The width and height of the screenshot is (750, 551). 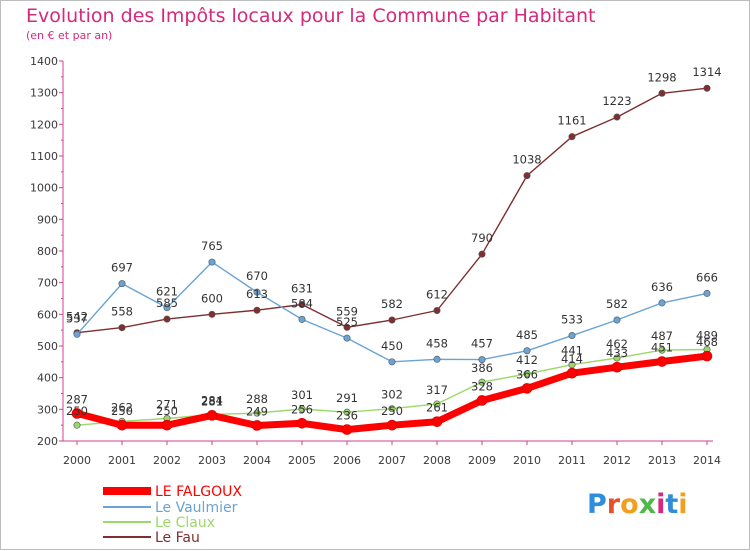 I want to click on data-label: 366, so click(x=527, y=374).